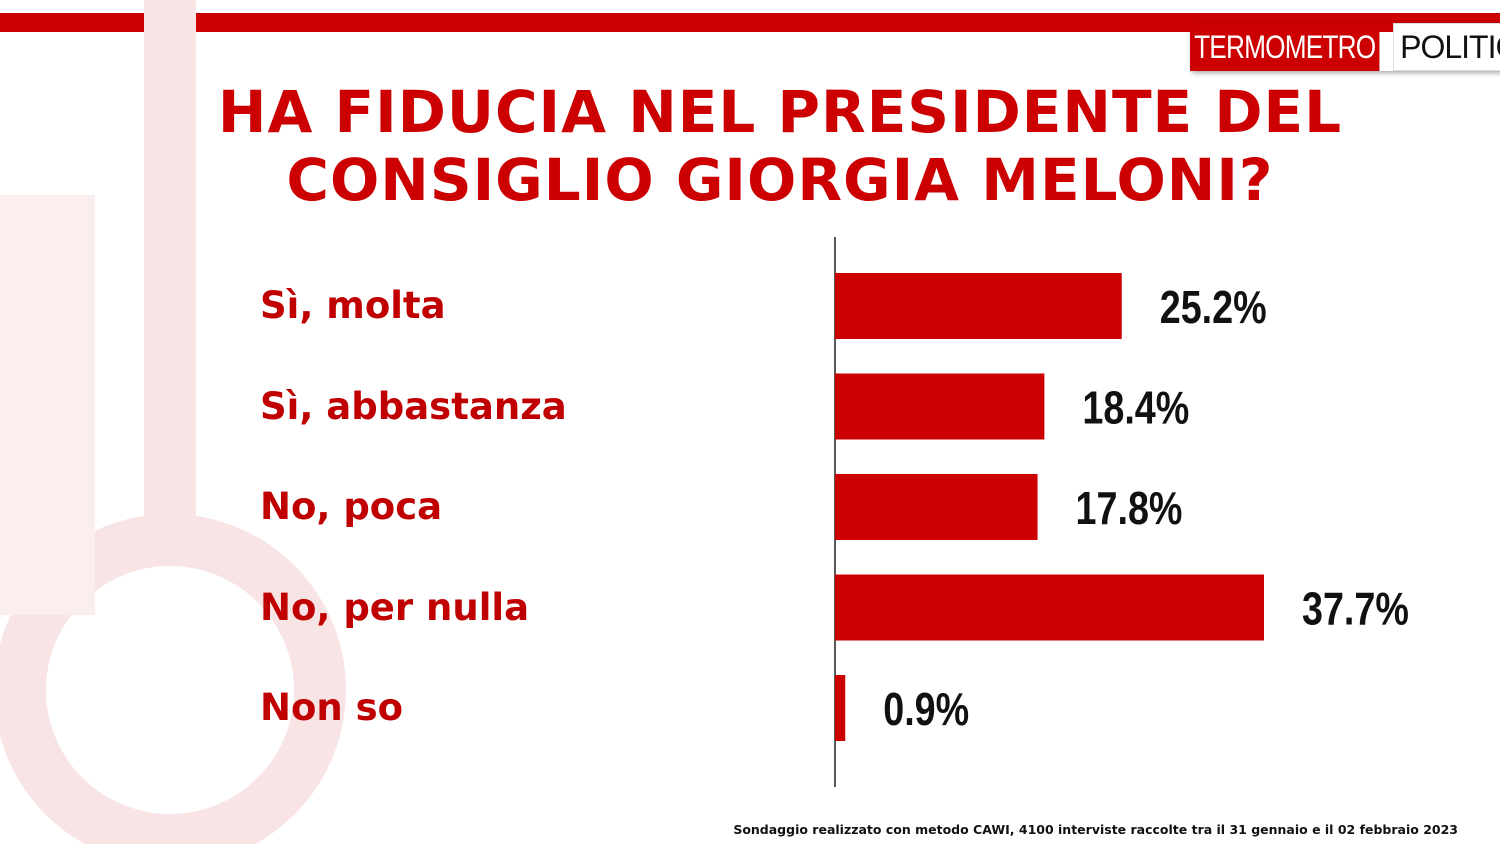 This screenshot has height=844, width=1500. I want to click on logo-part-politico: POLITICO, so click(1446, 47).